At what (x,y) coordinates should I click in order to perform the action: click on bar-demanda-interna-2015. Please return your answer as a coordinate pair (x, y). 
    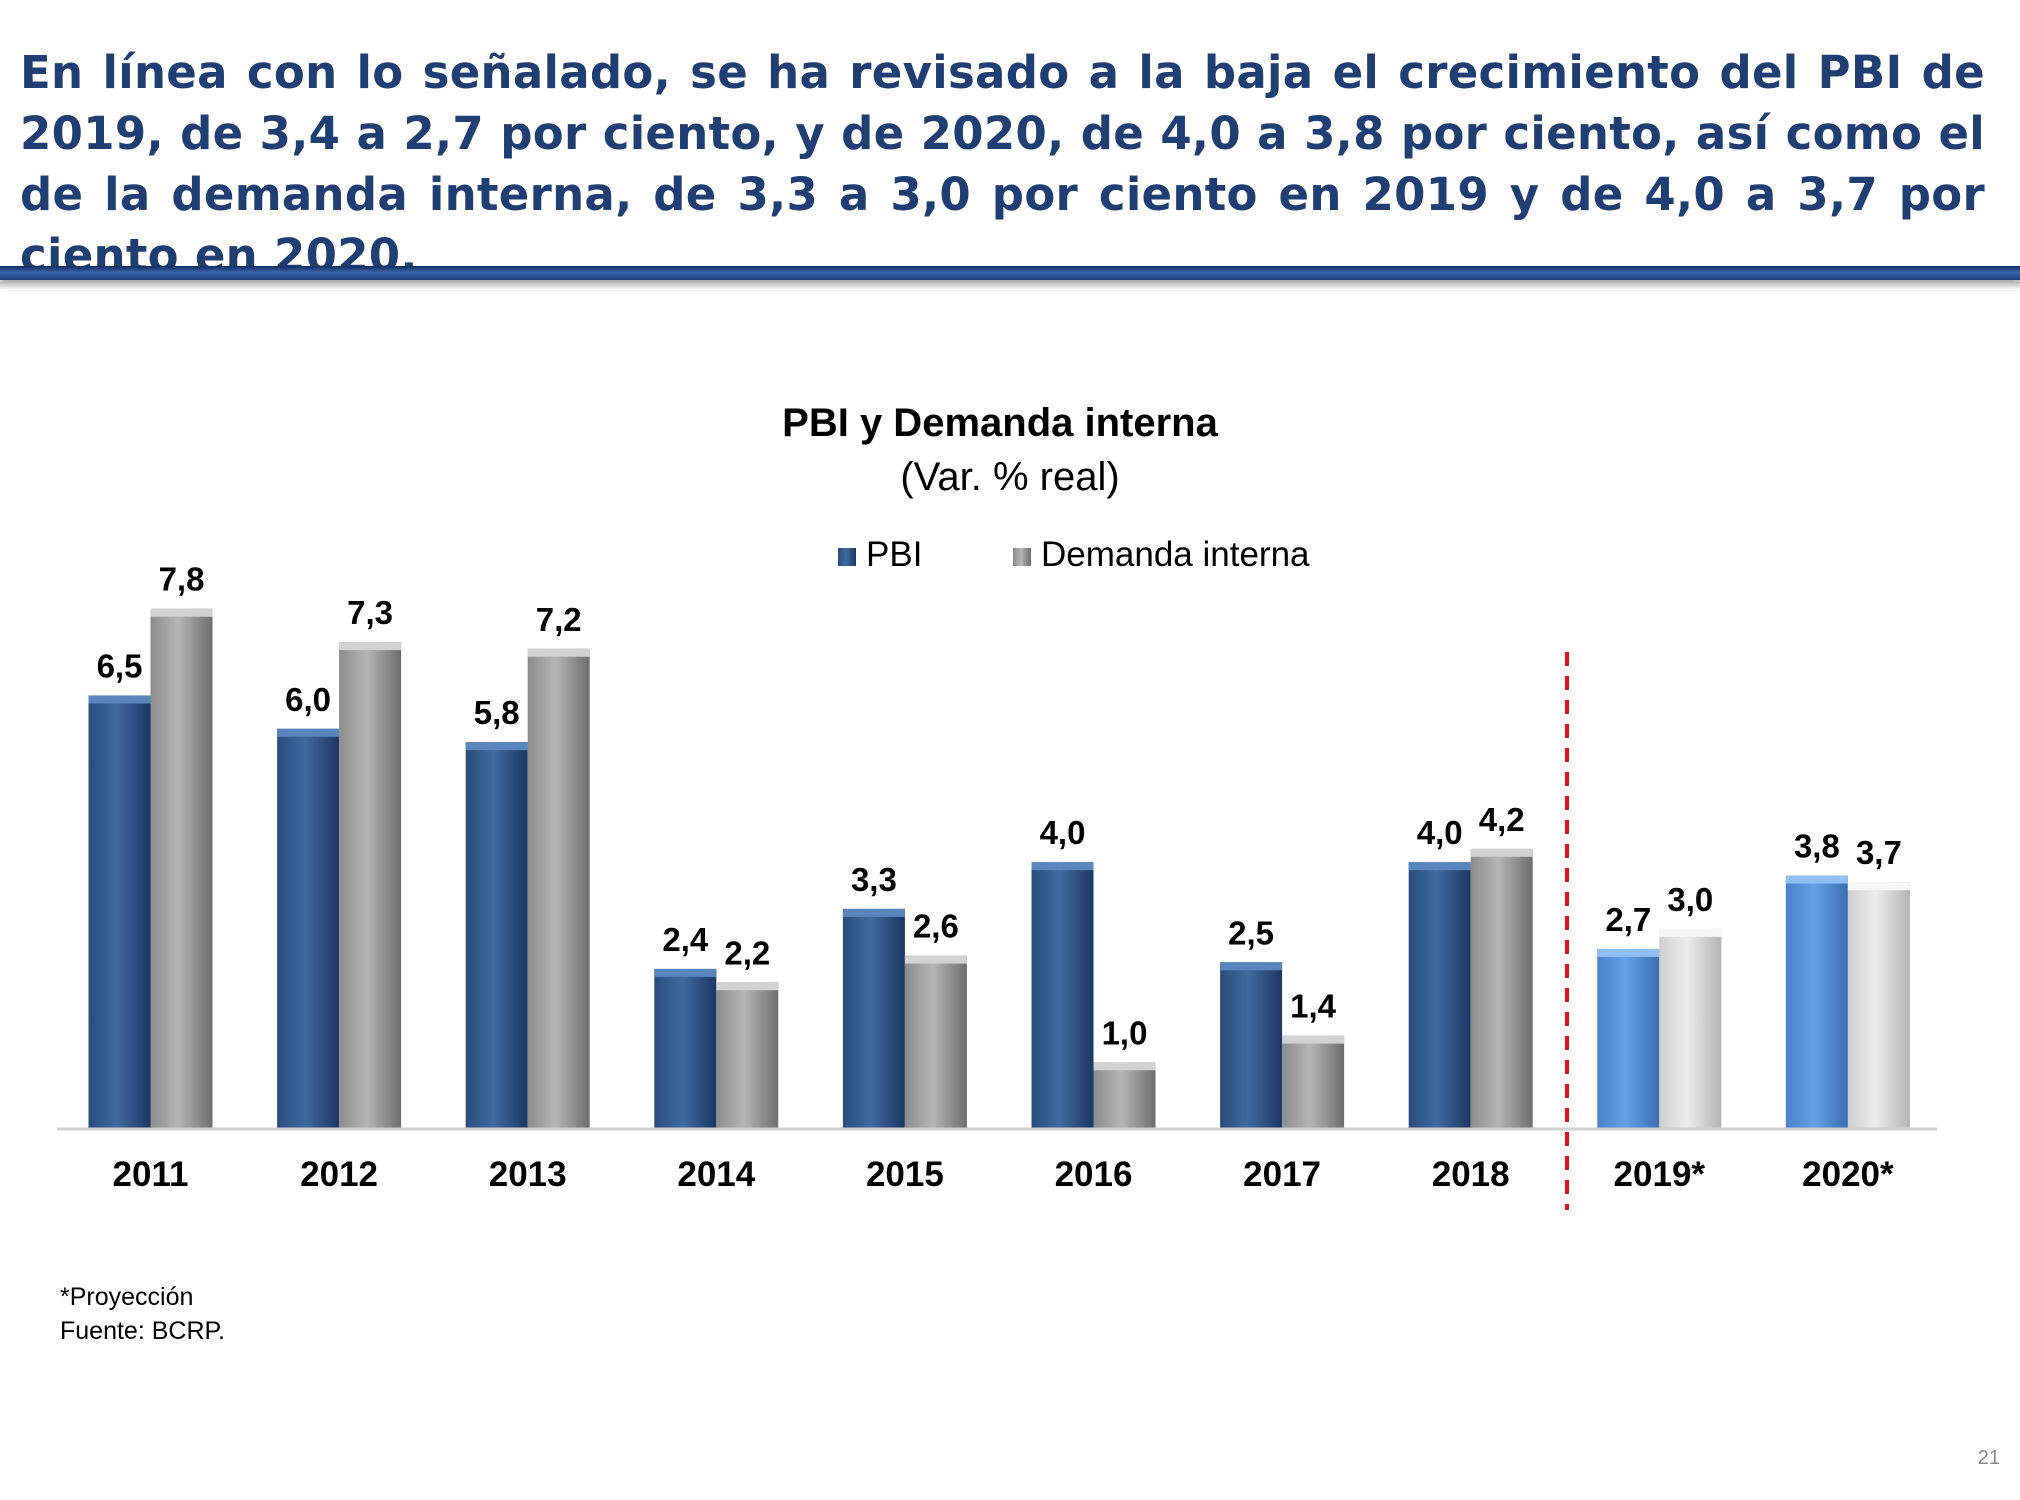
    Looking at the image, I should click on (935, 1042).